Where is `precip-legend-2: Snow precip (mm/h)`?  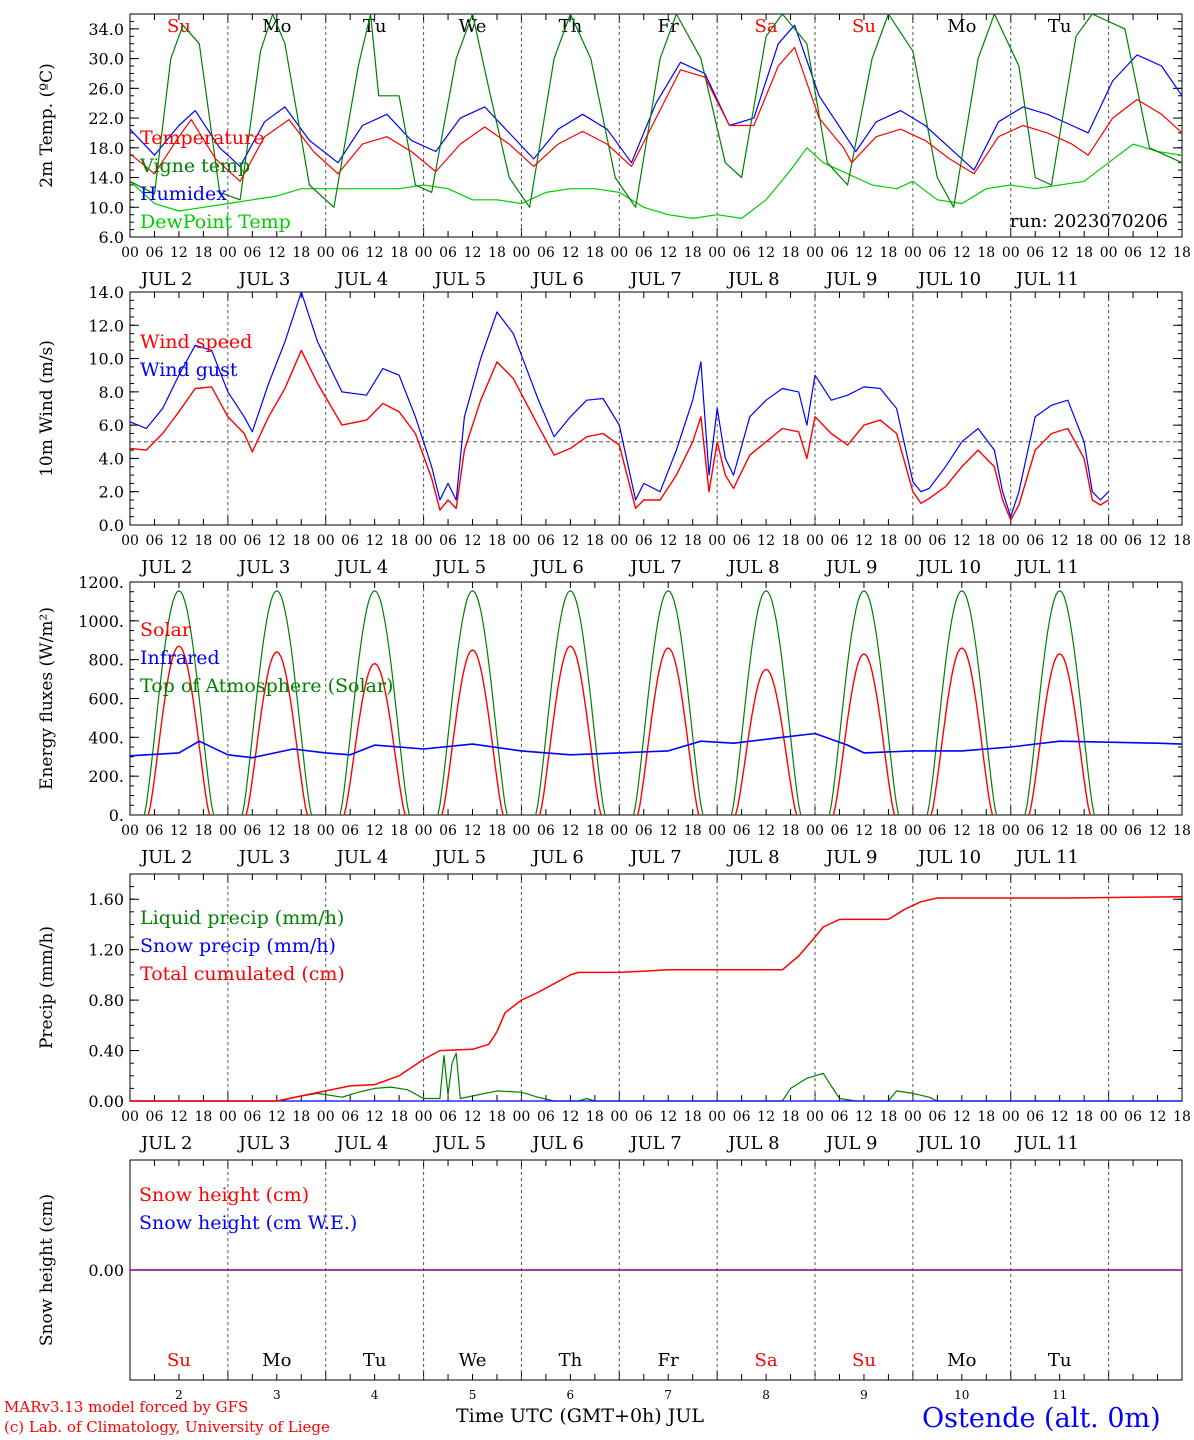
precip-legend-2: Snow precip (mm/h) is located at coordinates (238, 946).